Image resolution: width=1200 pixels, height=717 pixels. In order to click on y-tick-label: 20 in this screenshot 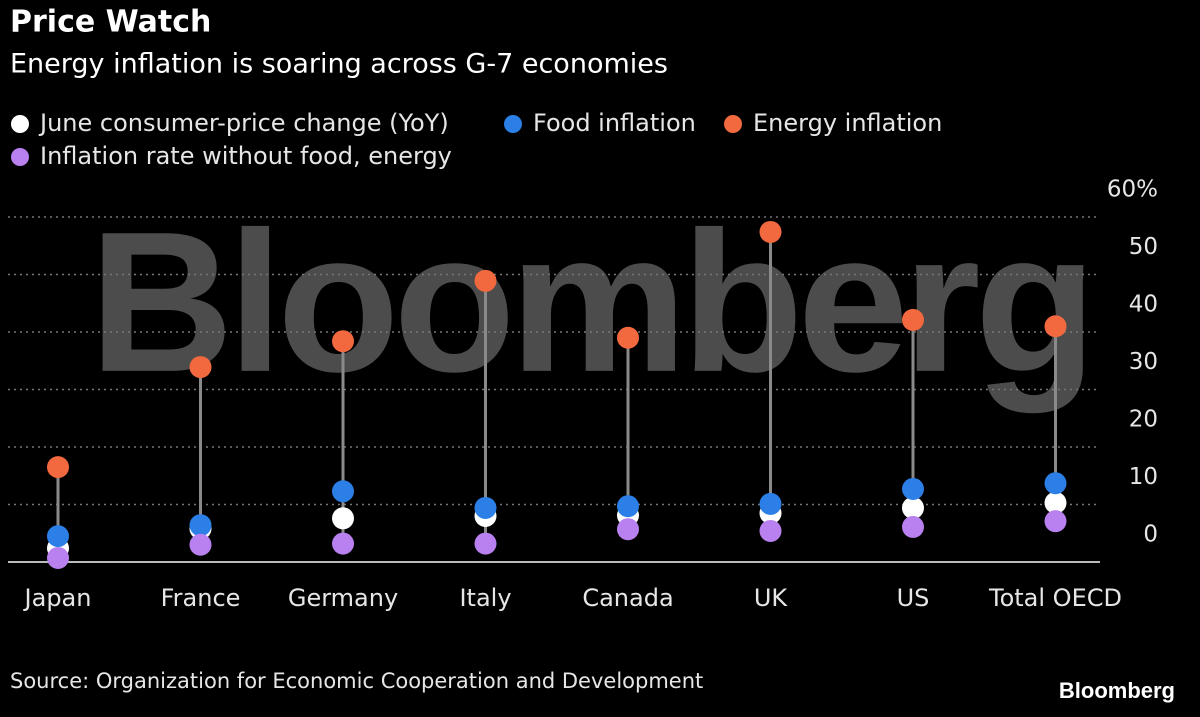, I will do `click(1143, 420)`.